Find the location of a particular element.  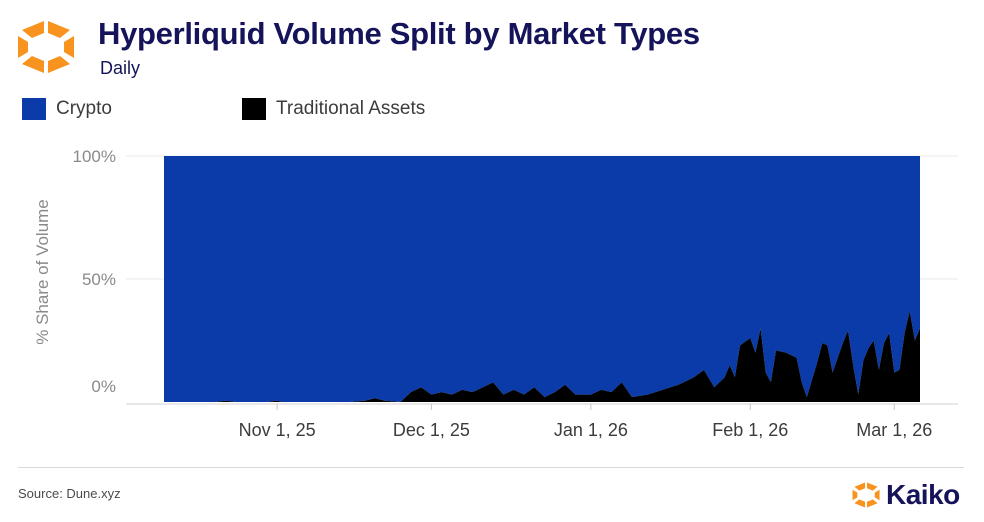

legend-item-crypto: Crypto is located at coordinates (67, 109).